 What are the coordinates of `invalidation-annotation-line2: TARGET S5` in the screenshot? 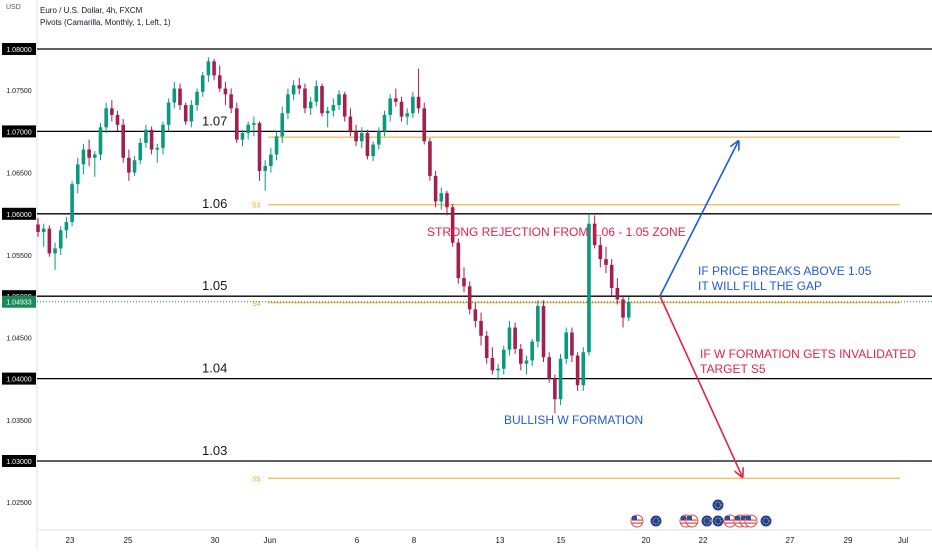 It's located at (733, 369).